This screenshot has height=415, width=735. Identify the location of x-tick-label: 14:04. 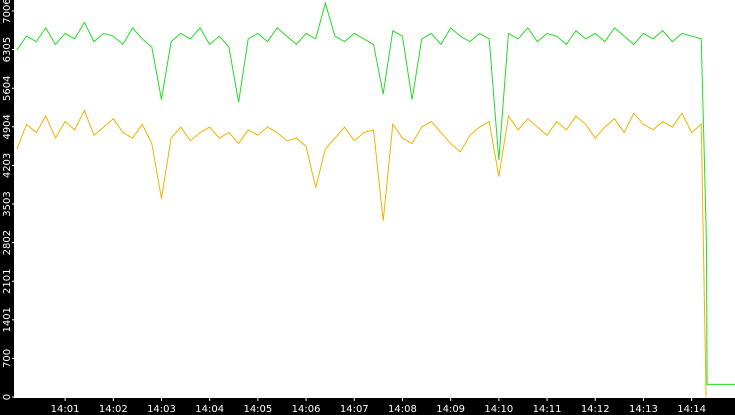
(209, 409).